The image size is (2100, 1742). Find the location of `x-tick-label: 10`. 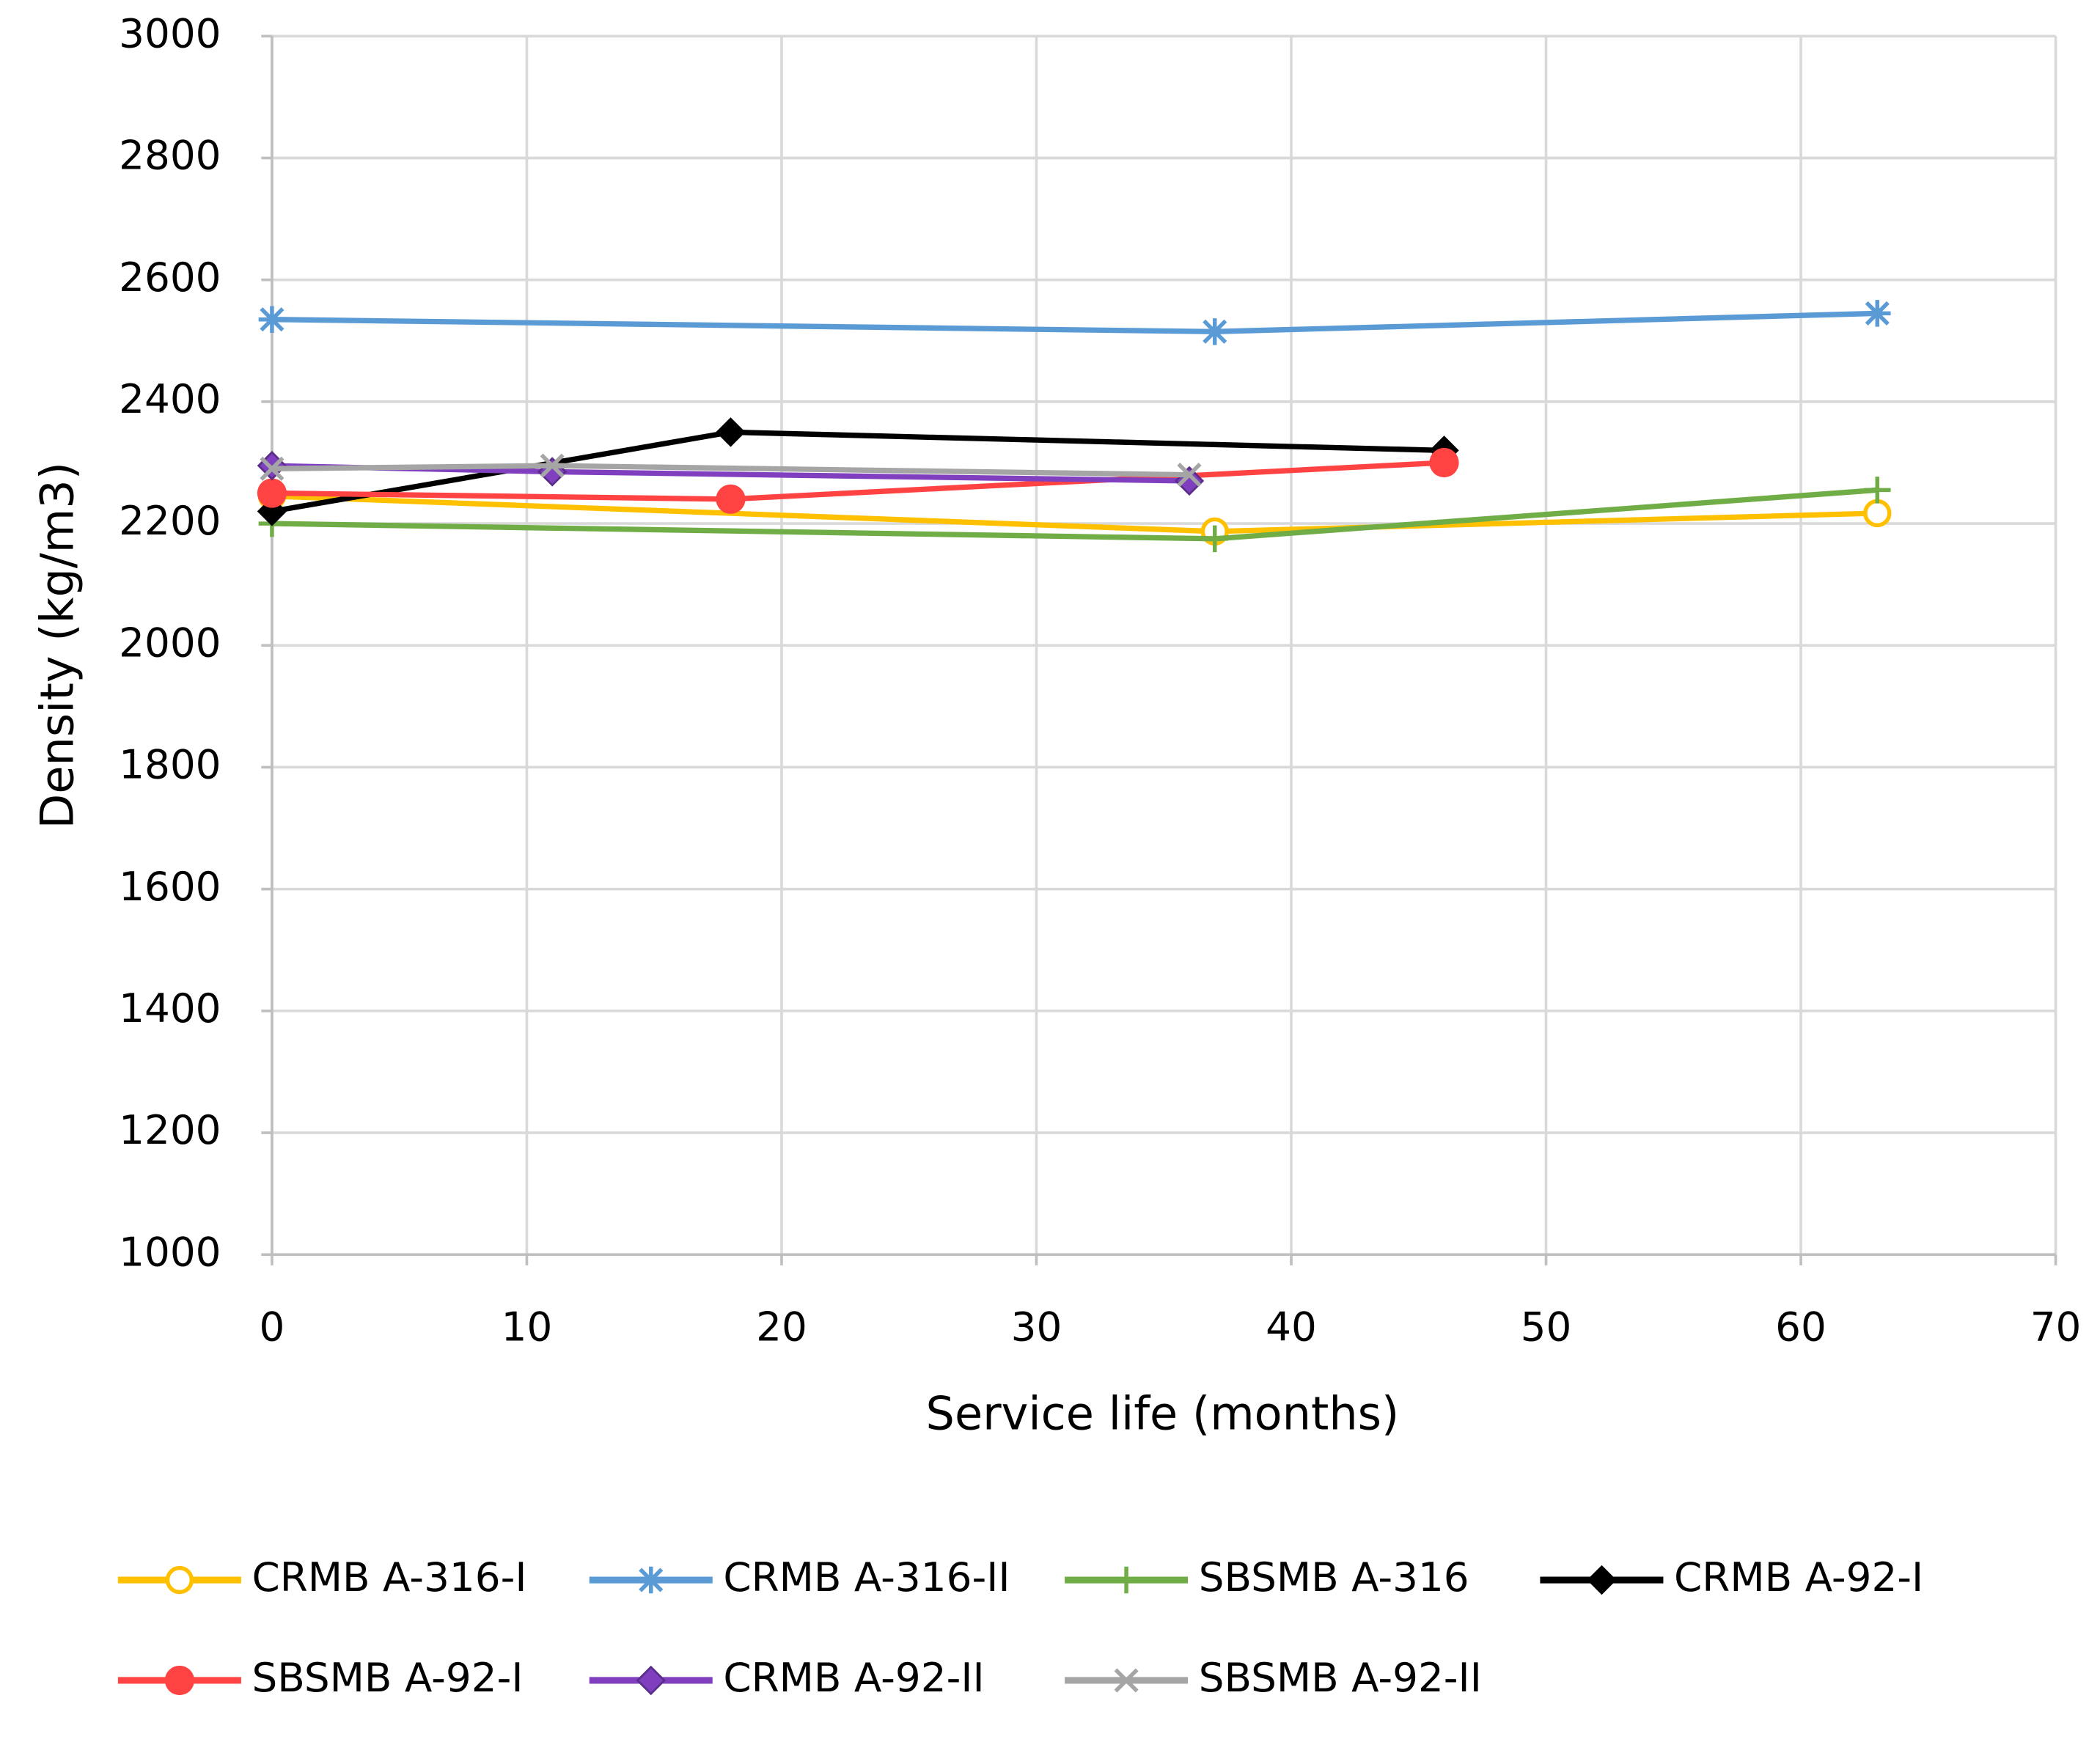

x-tick-label: 10 is located at coordinates (527, 1327).